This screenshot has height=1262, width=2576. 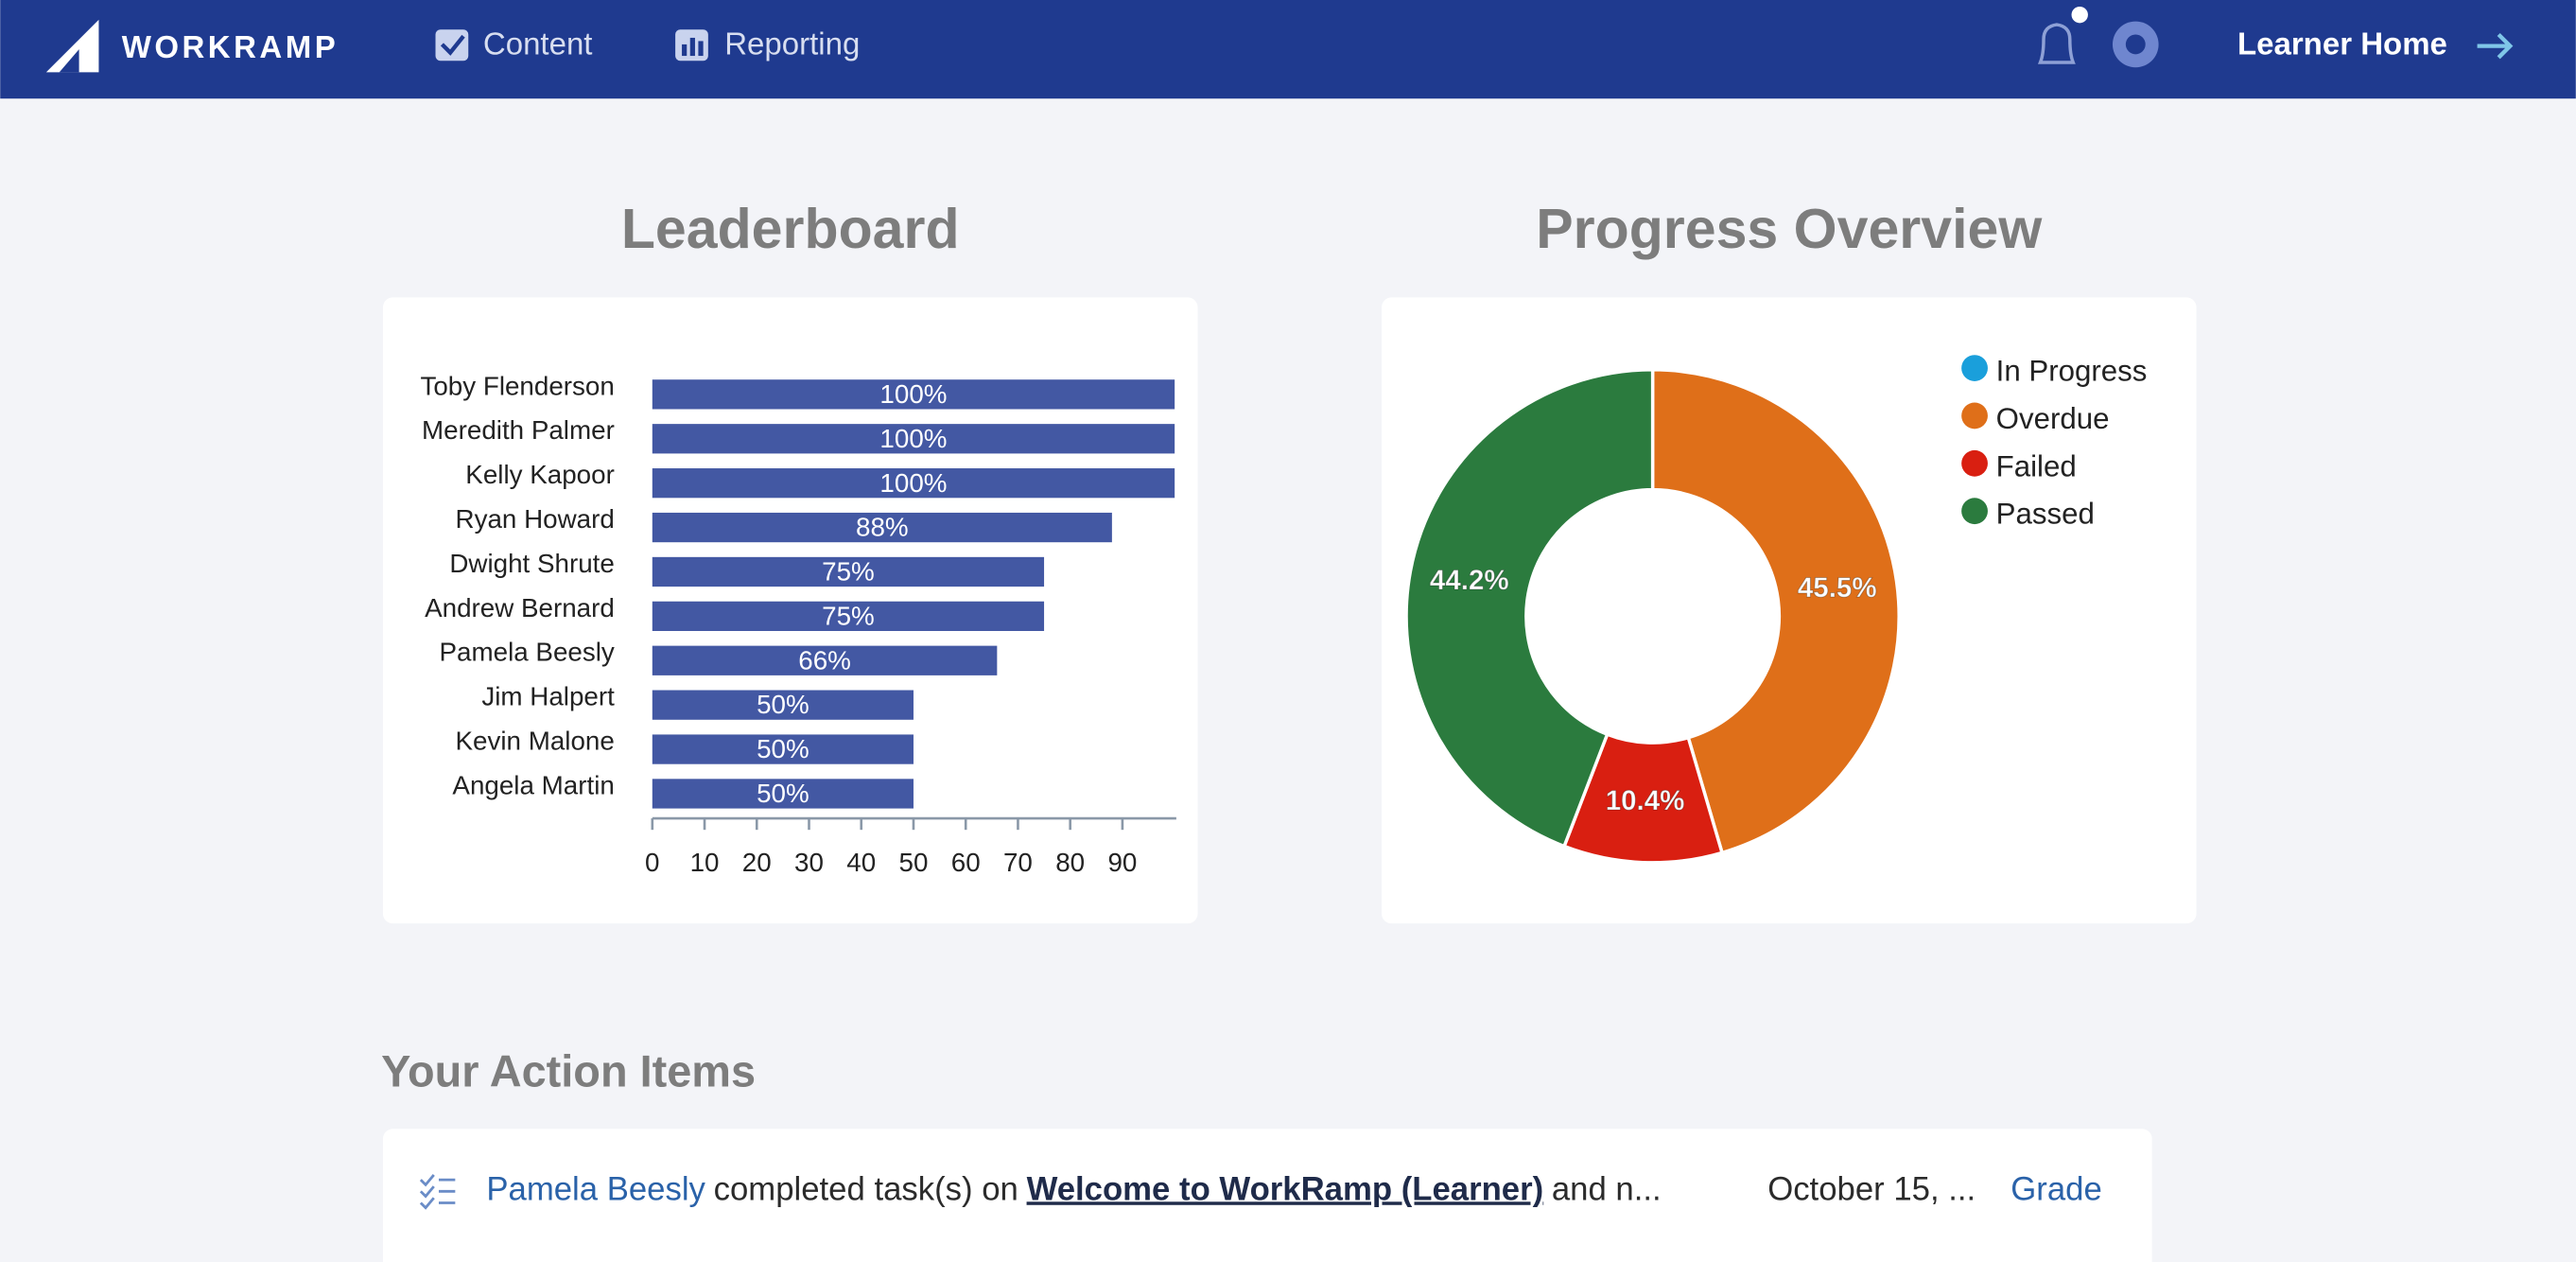 What do you see at coordinates (230, 46) in the screenshot?
I see `brand: WORKRAMP` at bounding box center [230, 46].